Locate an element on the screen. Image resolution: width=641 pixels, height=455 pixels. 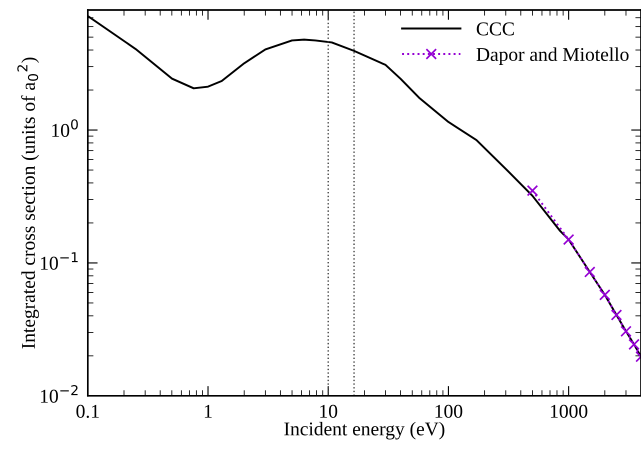
legend-label: Dapor and Miotello is located at coordinates (552, 56).